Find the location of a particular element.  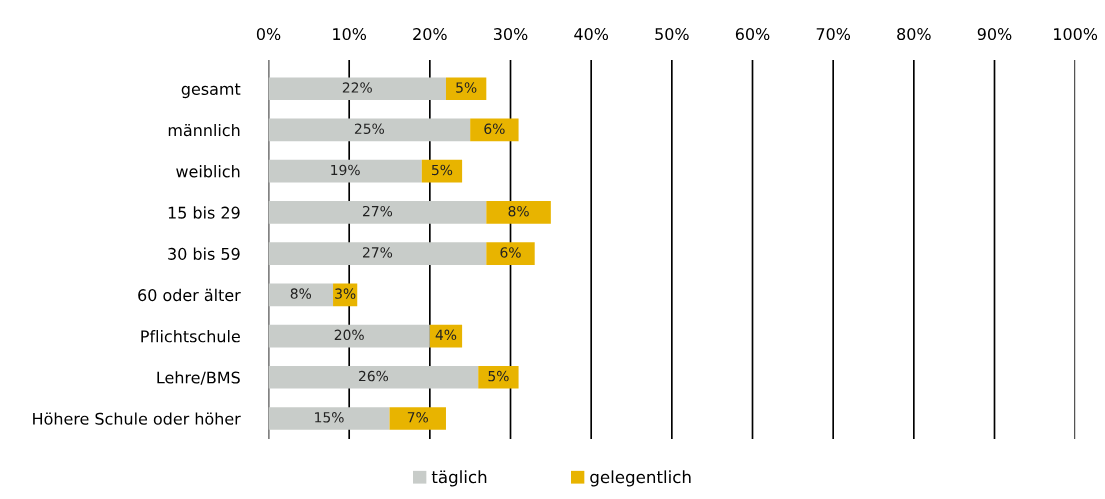

data-label: 25% is located at coordinates (369, 128).